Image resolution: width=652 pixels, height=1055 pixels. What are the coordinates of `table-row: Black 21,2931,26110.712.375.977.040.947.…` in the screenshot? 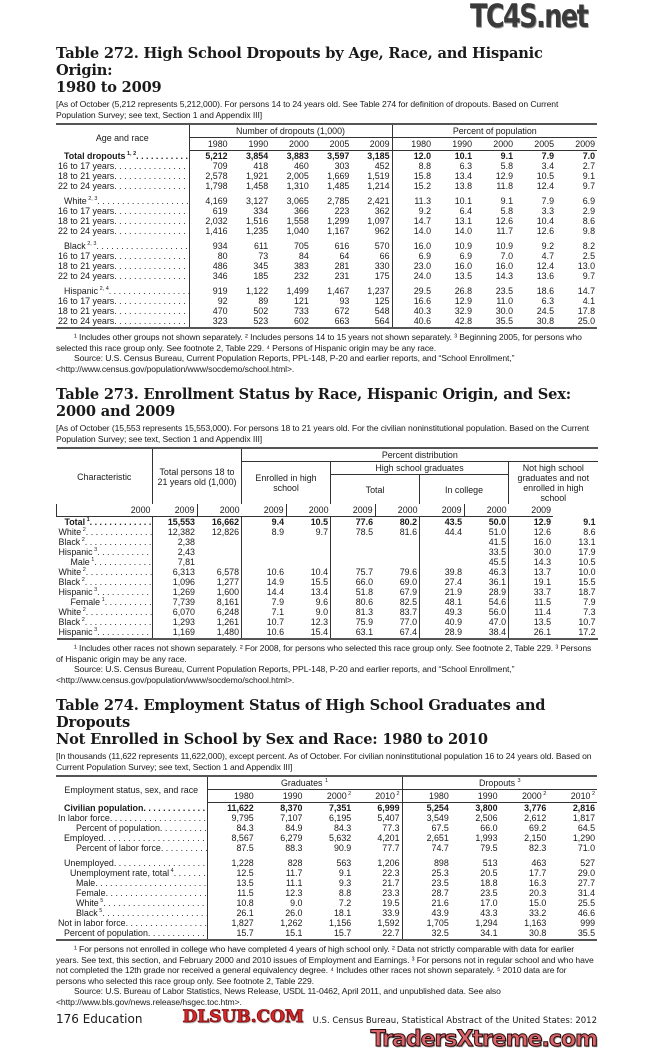 It's located at (327, 622).